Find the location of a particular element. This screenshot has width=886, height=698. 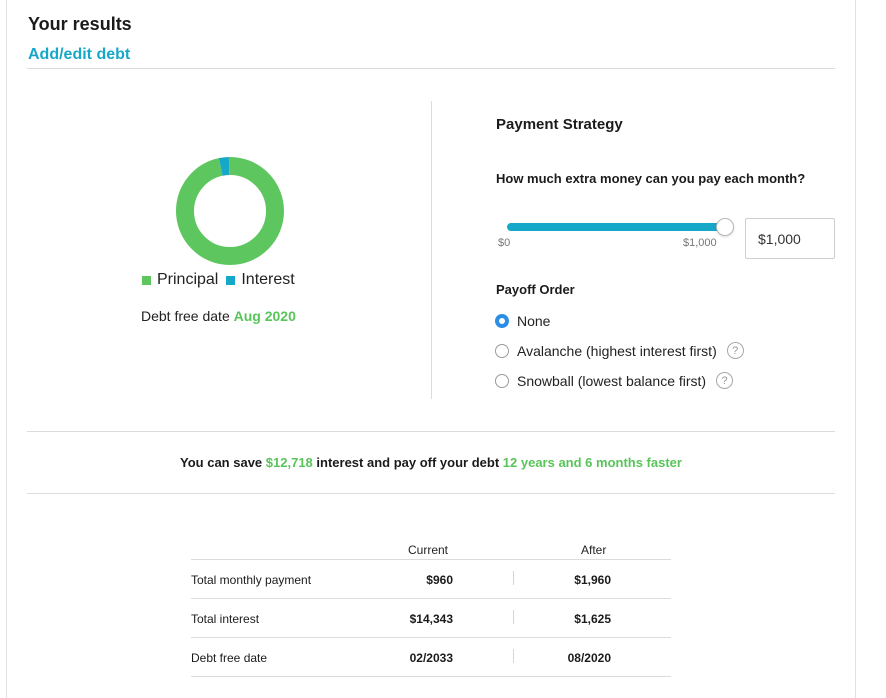

table-row: Debt free date 02/2033 08/2020 is located at coordinates (431, 669).